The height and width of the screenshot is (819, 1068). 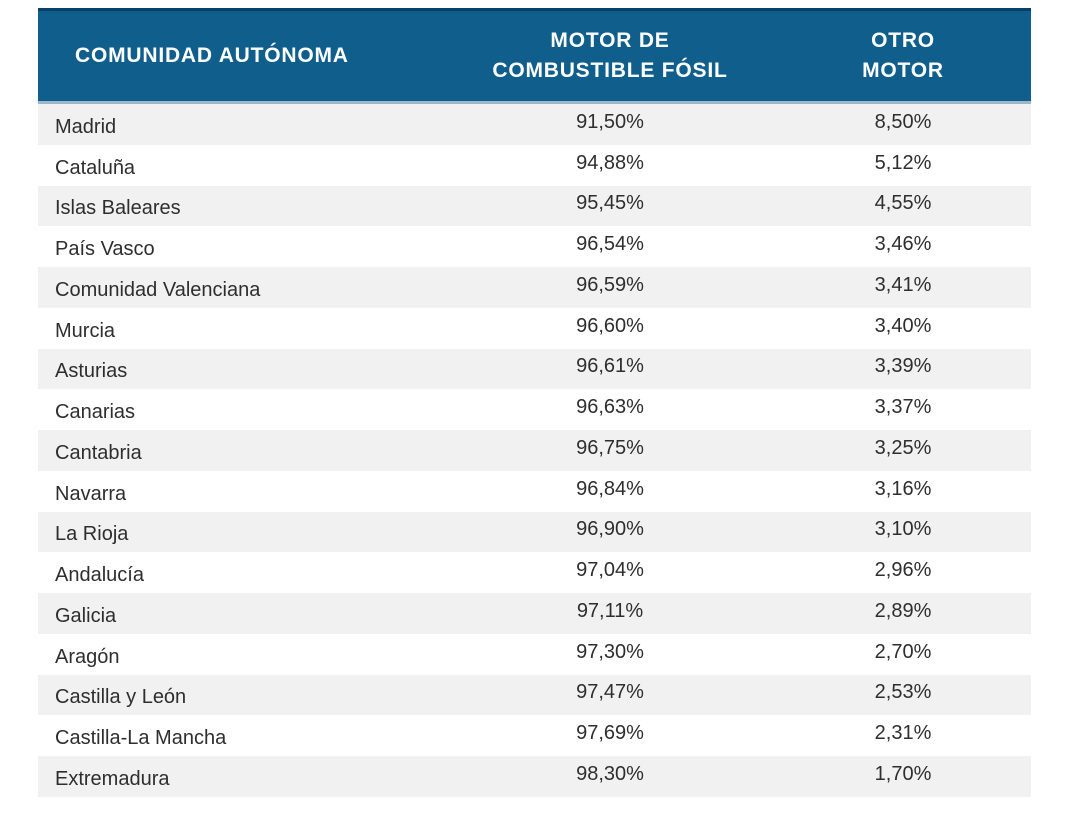 What do you see at coordinates (610, 121) in the screenshot?
I see `fossil-motor-cell: 91,50%` at bounding box center [610, 121].